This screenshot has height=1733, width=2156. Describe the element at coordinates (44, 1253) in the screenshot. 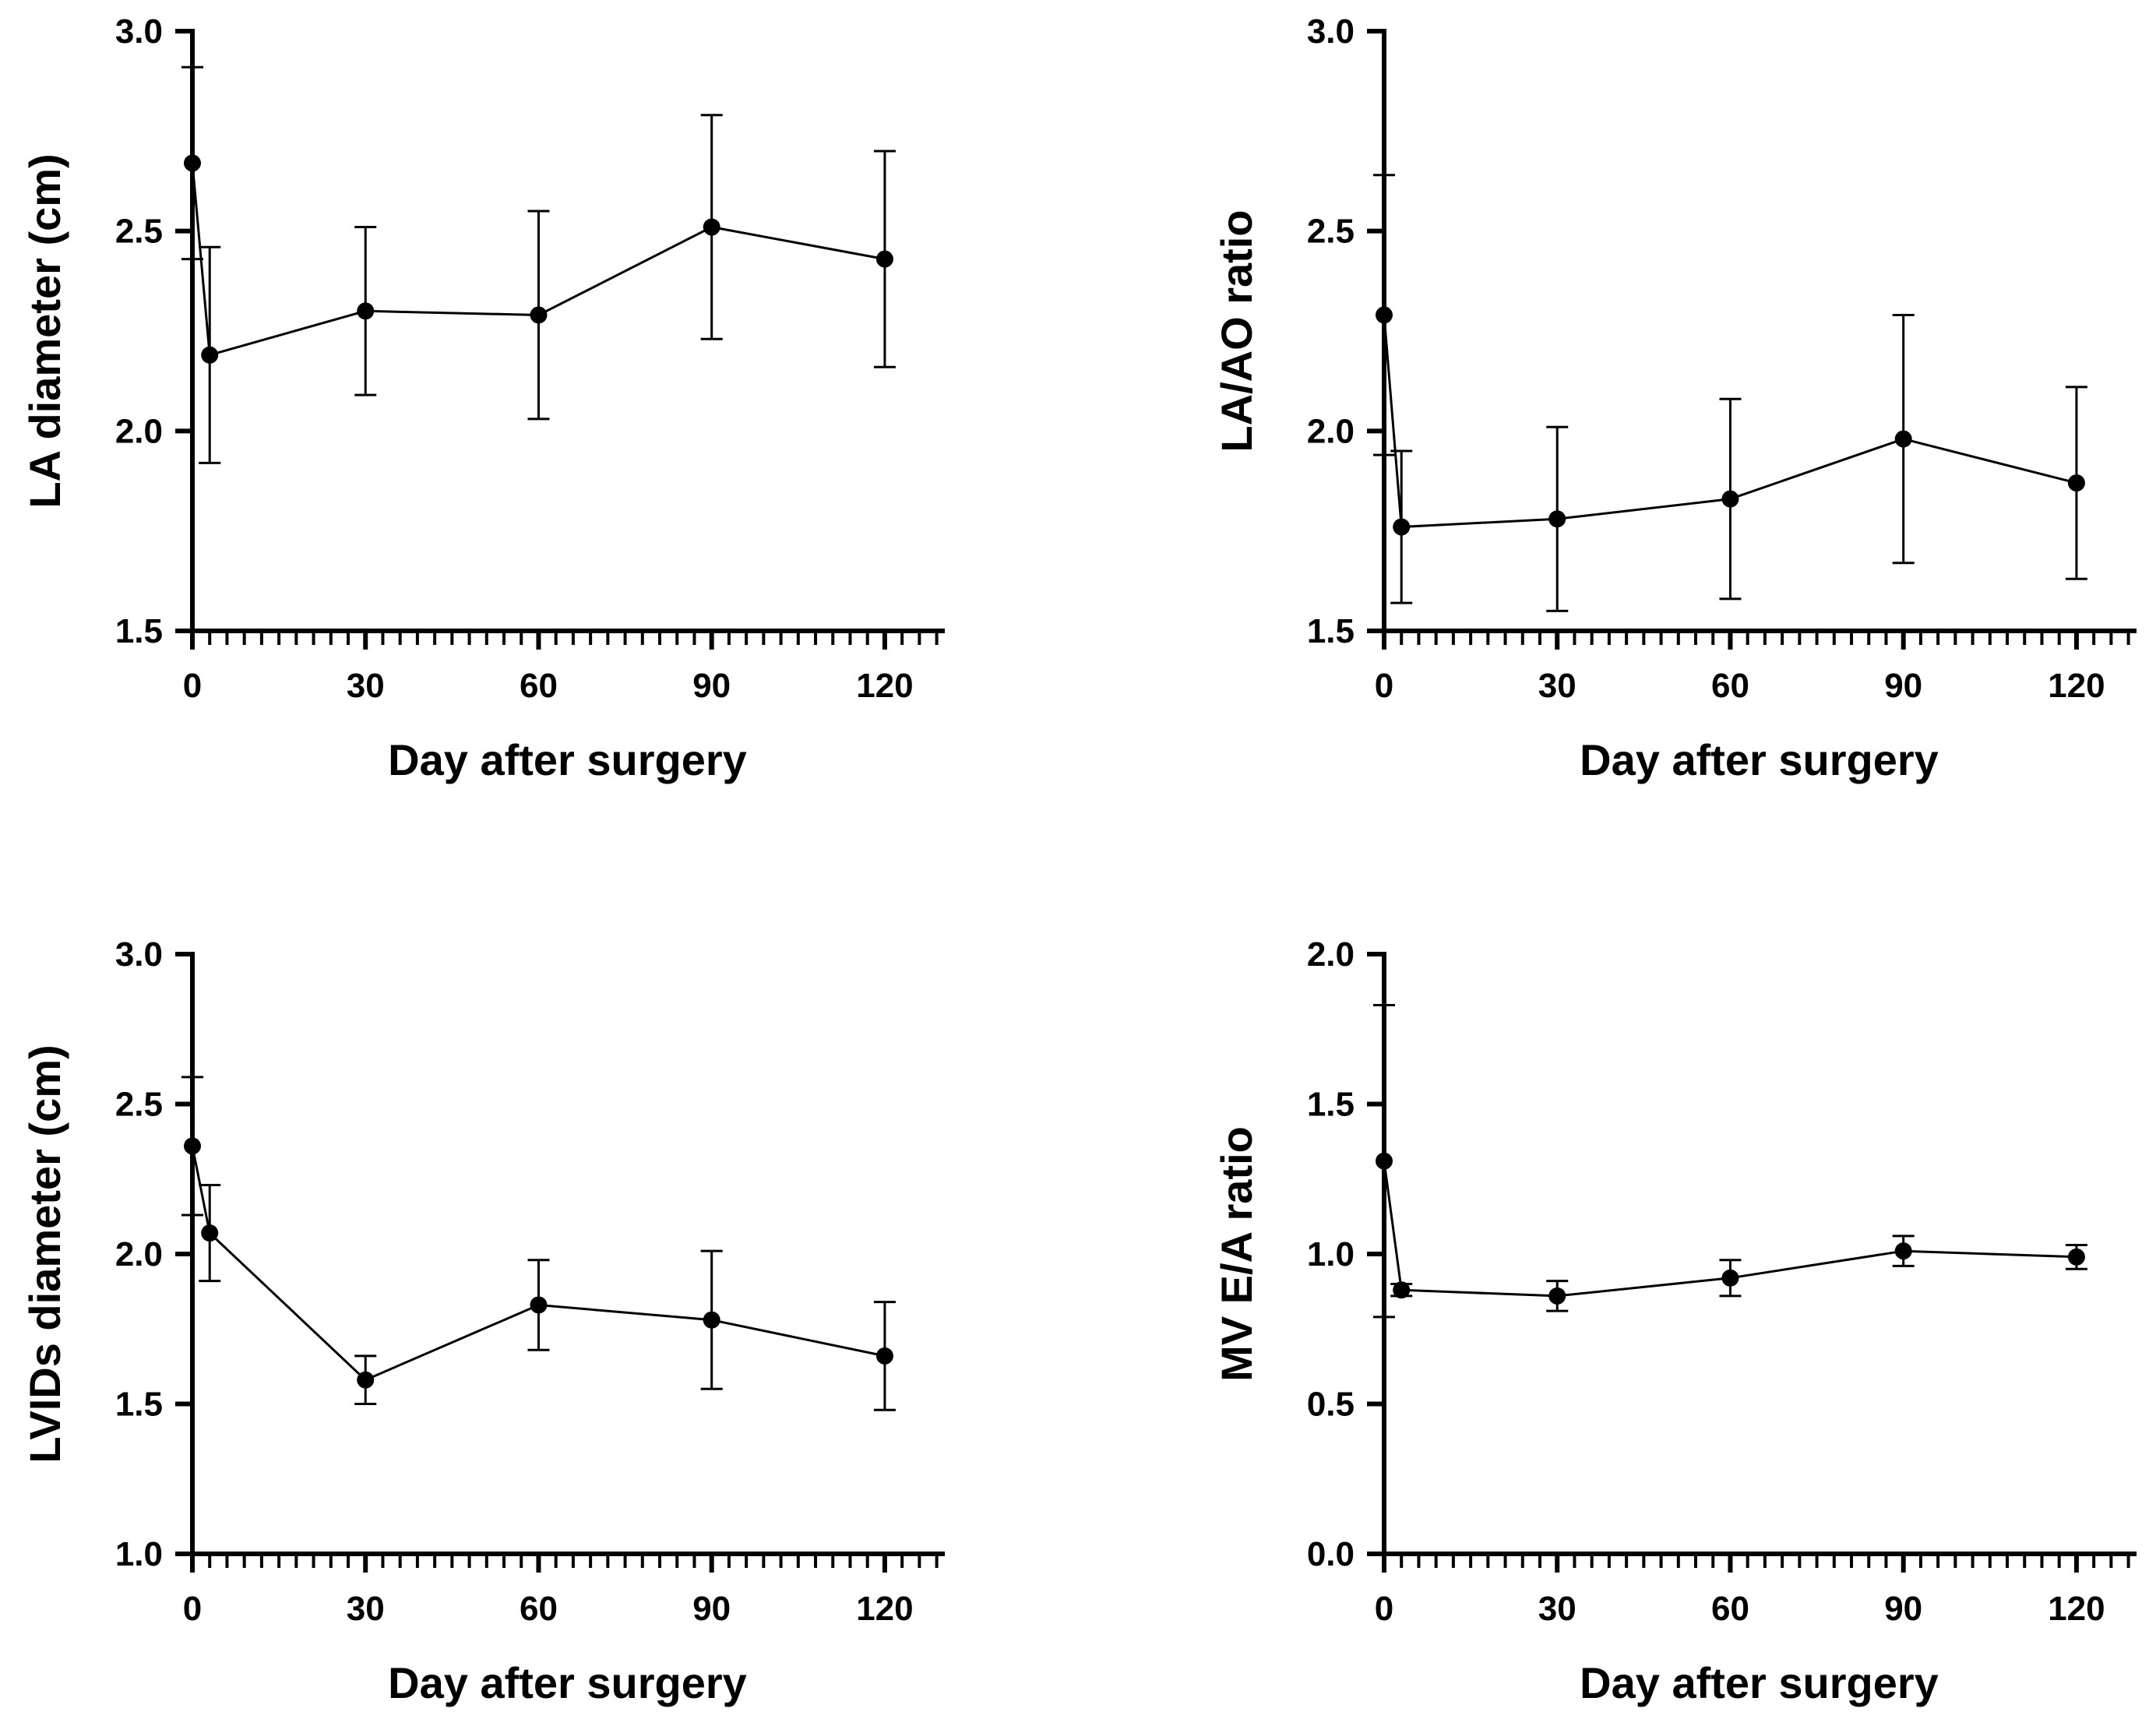

I see `y-axis-title: LVIDs diameter (cm)` at that location.